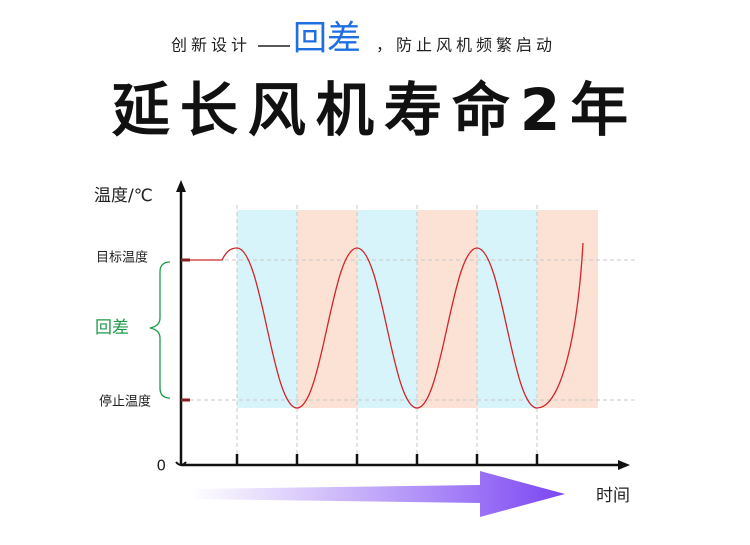  What do you see at coordinates (112, 328) in the screenshot?
I see `hysteresis-label: 回差` at bounding box center [112, 328].